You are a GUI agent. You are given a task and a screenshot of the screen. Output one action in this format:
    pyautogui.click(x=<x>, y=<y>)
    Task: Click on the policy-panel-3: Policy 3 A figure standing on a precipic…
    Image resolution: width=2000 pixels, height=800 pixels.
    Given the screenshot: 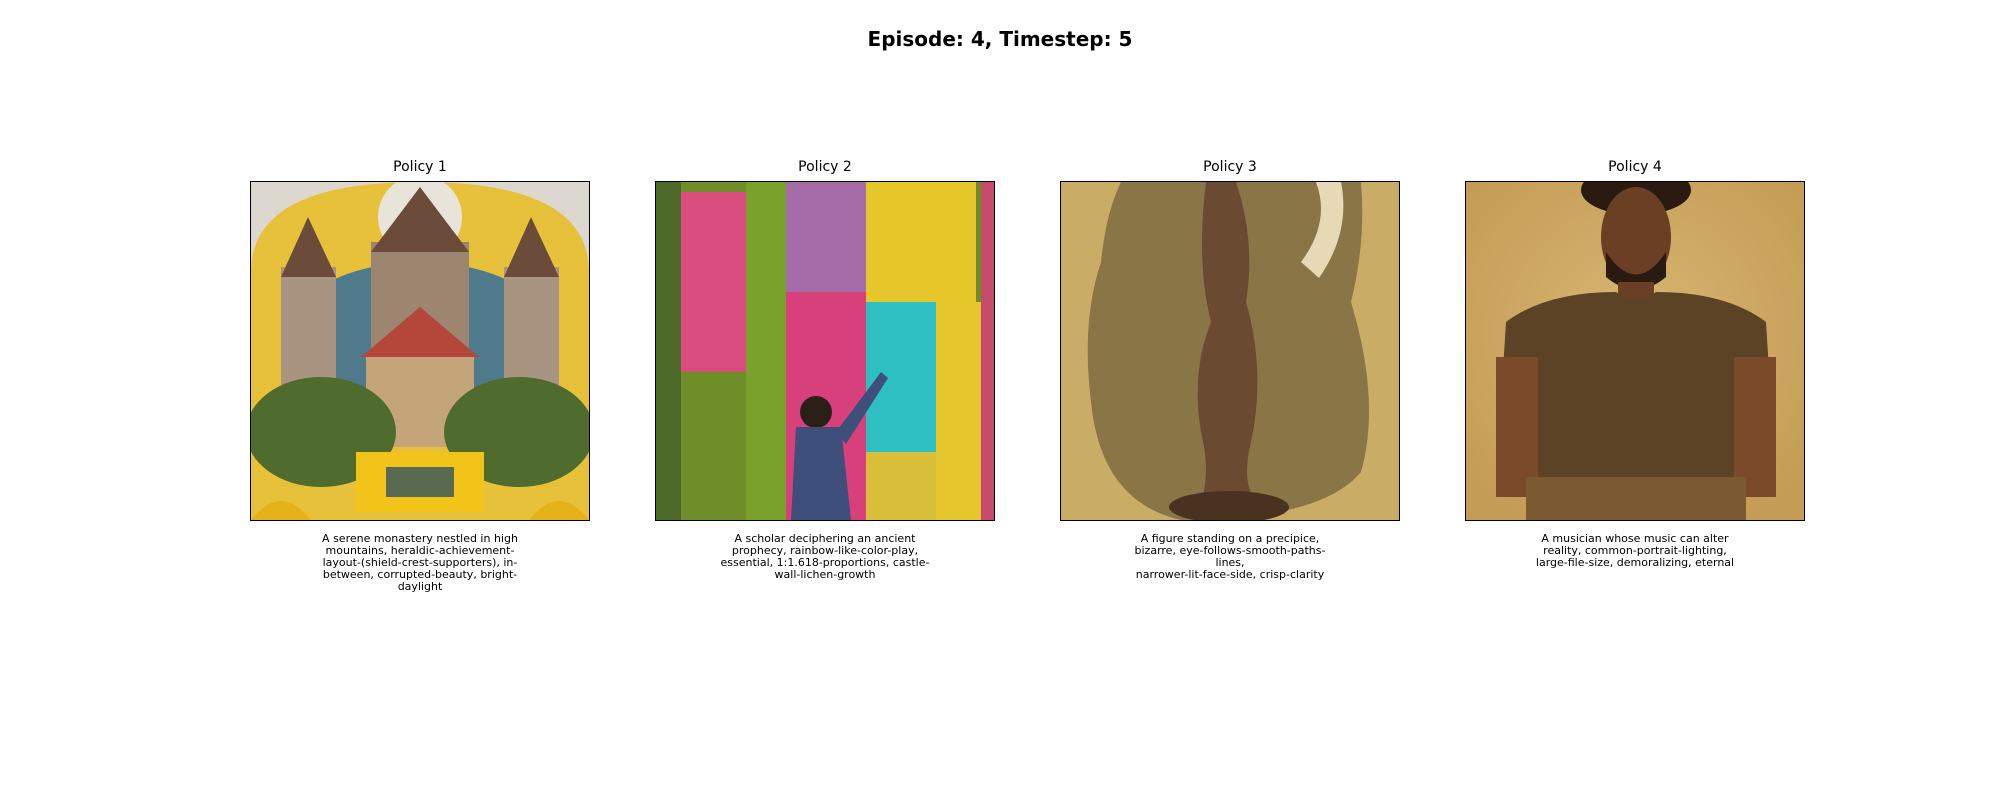 What is the action you would take?
    pyautogui.click(x=1230, y=369)
    